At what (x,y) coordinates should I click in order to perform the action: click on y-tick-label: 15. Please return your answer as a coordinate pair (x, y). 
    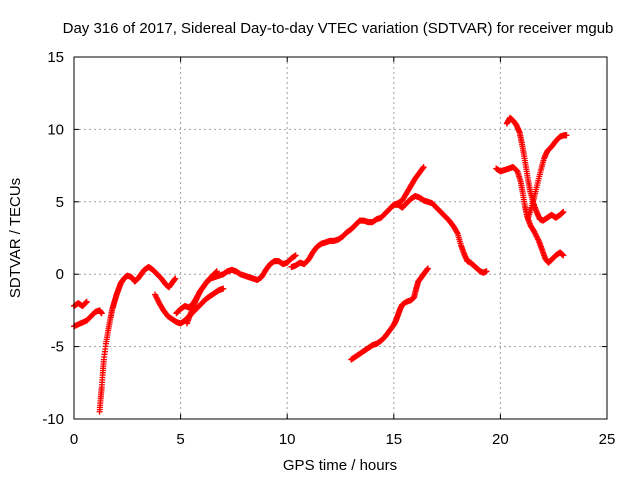
    Looking at the image, I should click on (55, 57).